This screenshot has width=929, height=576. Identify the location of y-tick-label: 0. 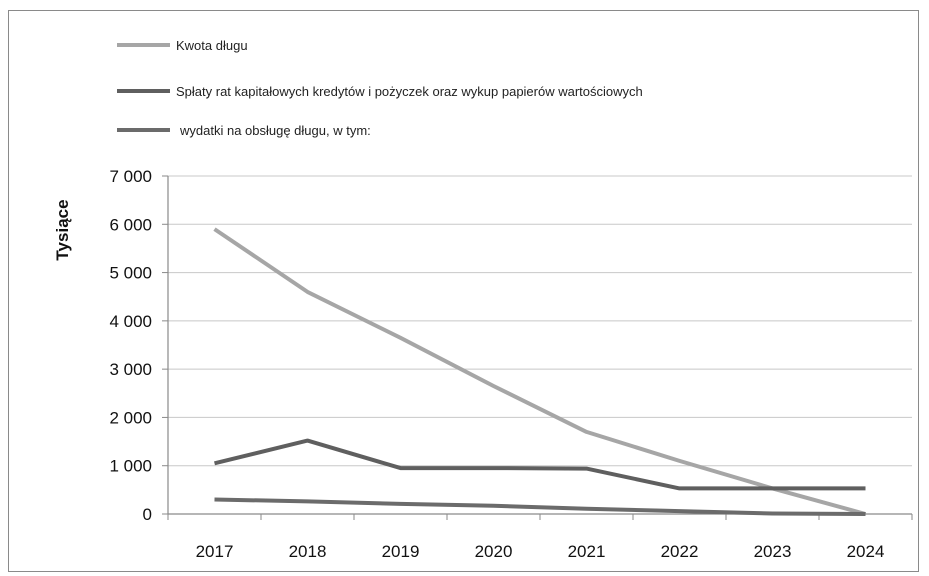
(147, 514).